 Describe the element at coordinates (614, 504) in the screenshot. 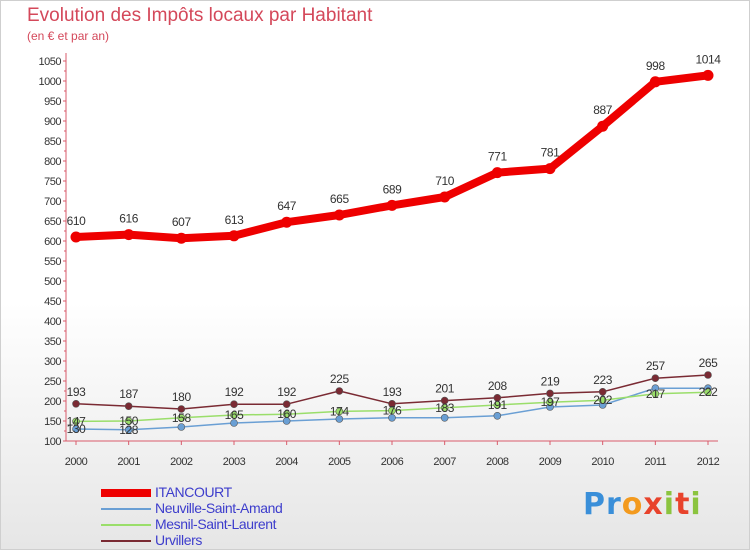

I see `logo-letter: r` at that location.